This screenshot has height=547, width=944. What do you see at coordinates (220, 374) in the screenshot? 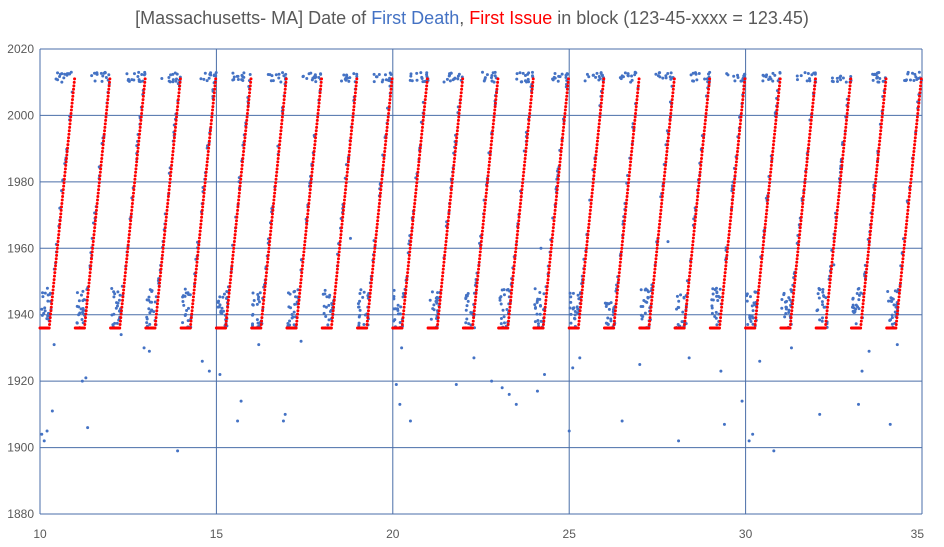
I see `death-outlier-point` at bounding box center [220, 374].